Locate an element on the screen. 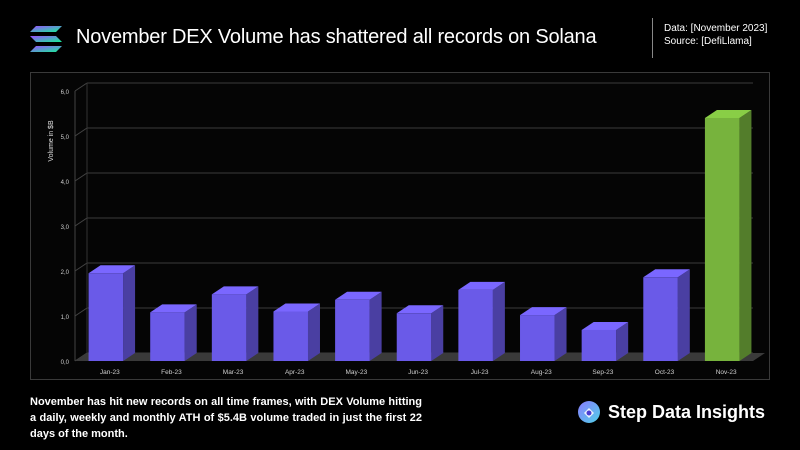 The image size is (800, 450). x-tick-label: Sep-23 is located at coordinates (602, 372).